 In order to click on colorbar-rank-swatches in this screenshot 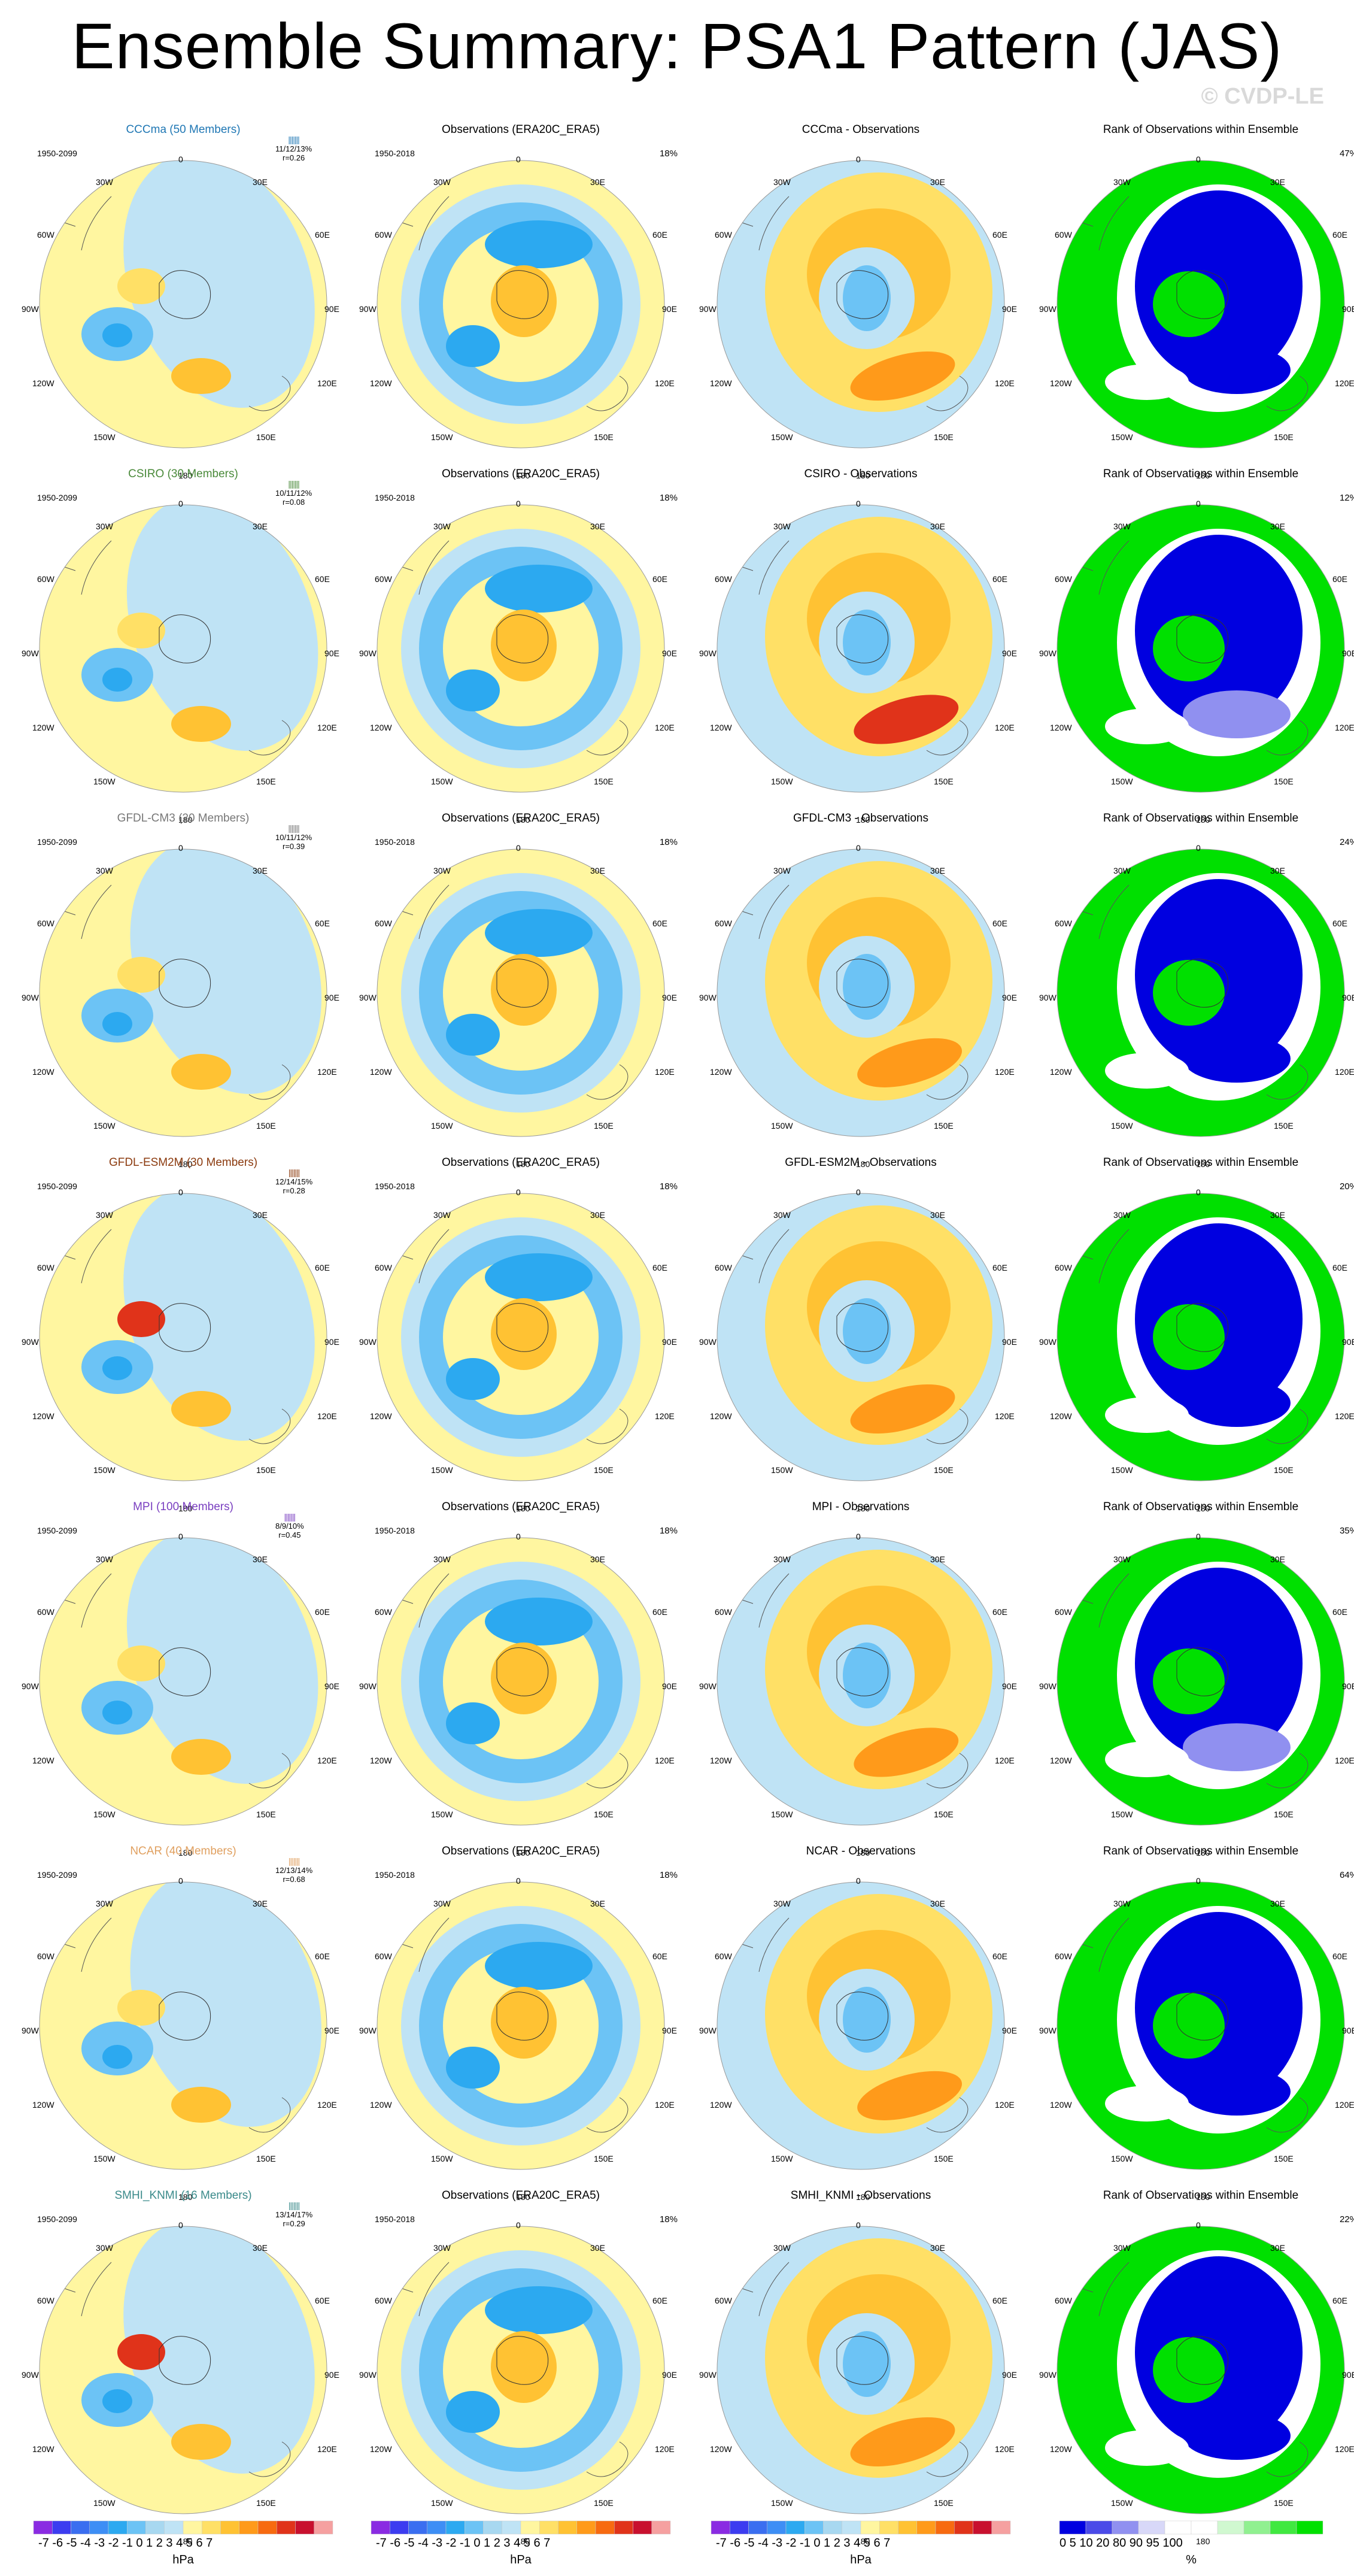, I will do `click(1191, 2527)`.